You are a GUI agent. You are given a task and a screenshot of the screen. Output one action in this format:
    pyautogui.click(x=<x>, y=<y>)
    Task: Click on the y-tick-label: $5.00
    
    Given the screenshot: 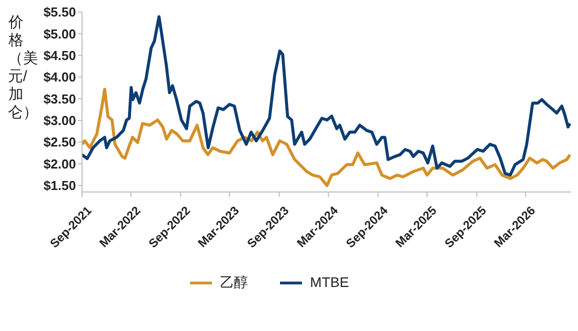 What is the action you would take?
    pyautogui.click(x=59, y=34)
    